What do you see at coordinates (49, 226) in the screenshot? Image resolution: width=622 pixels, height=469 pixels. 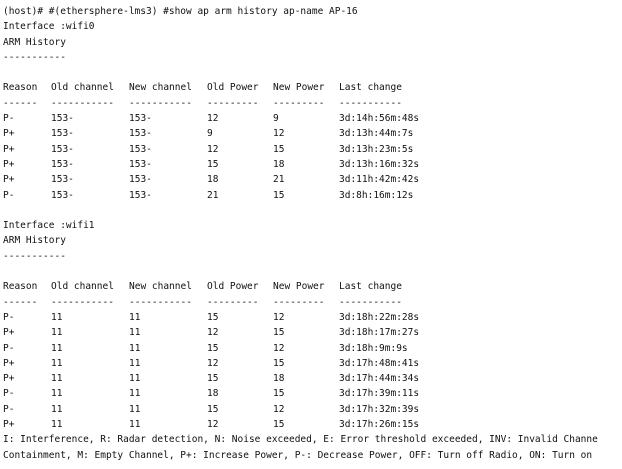 I see `interface-label: Interface :wifi1` at bounding box center [49, 226].